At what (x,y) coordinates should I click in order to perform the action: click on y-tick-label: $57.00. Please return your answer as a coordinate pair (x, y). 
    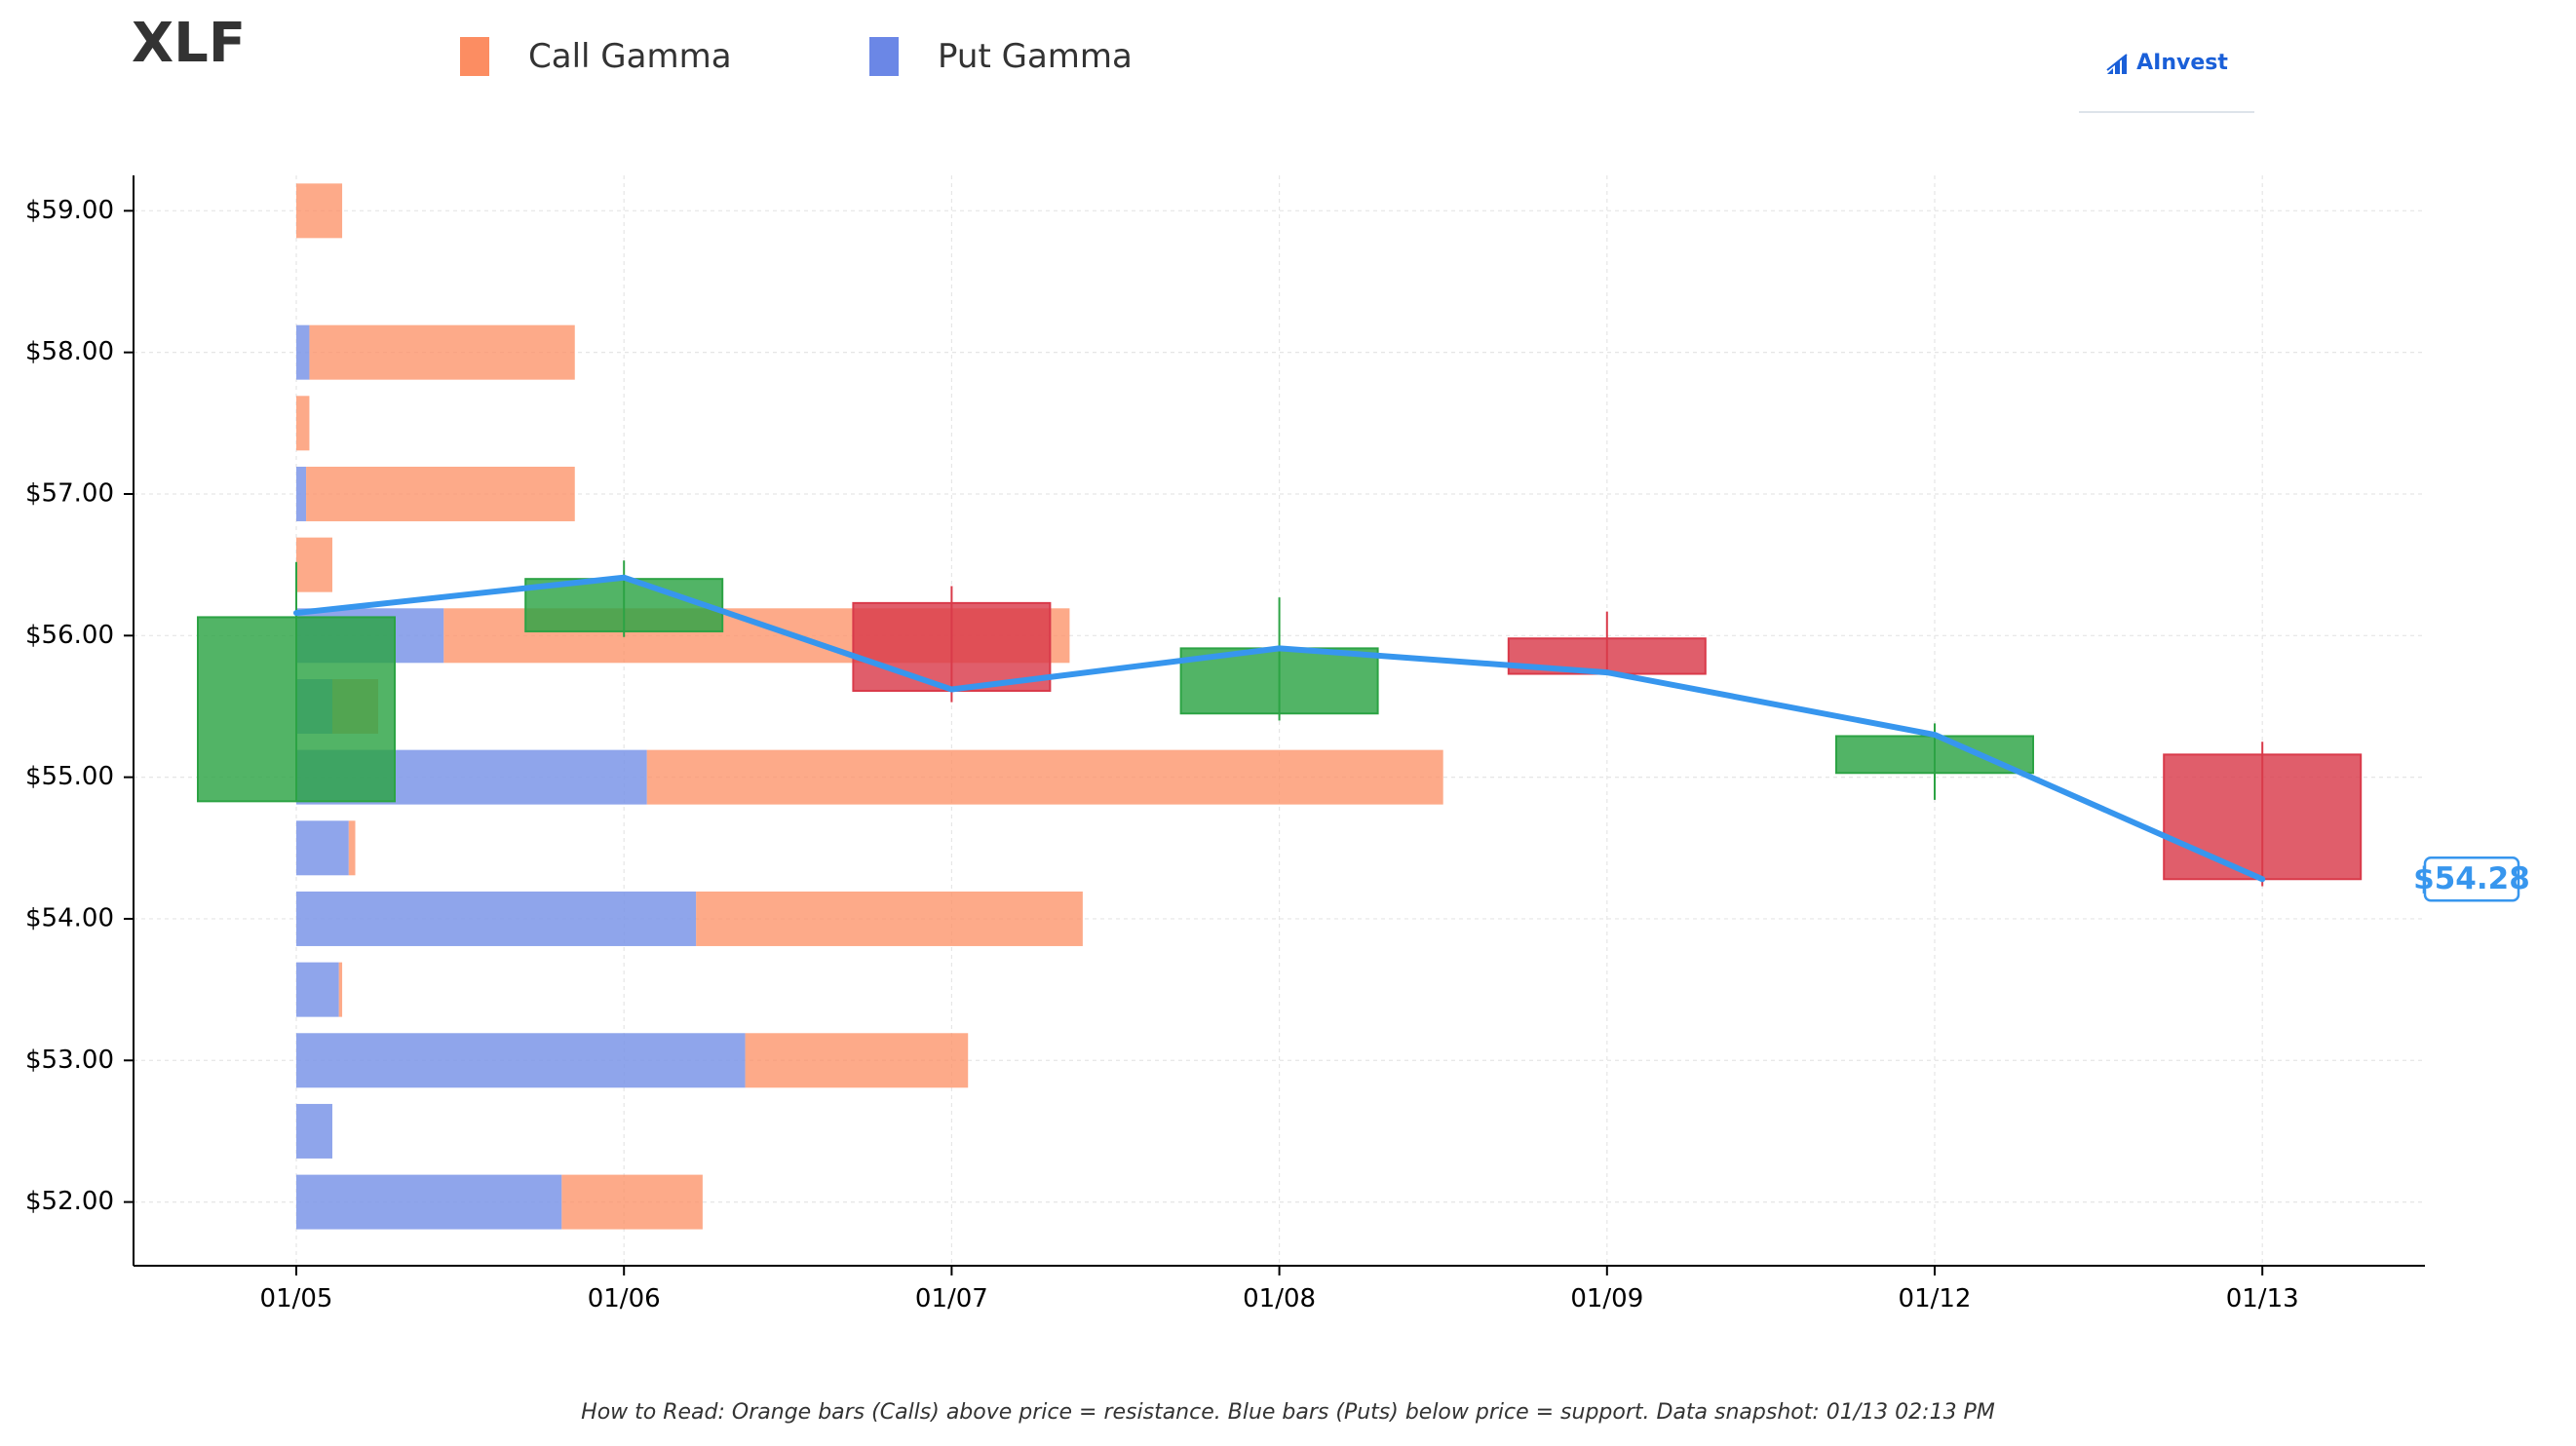
    Looking at the image, I should click on (69, 493).